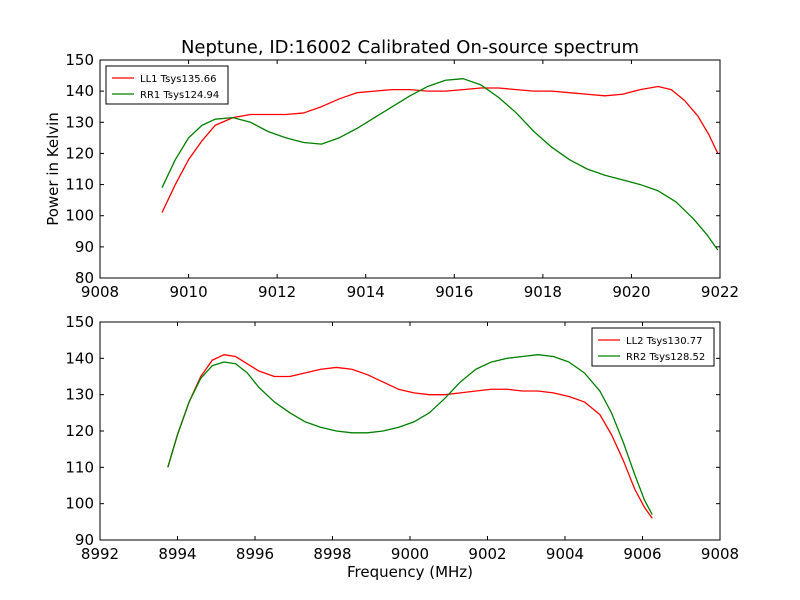  What do you see at coordinates (177, 554) in the screenshot?
I see `x-tick-label: 8994` at bounding box center [177, 554].